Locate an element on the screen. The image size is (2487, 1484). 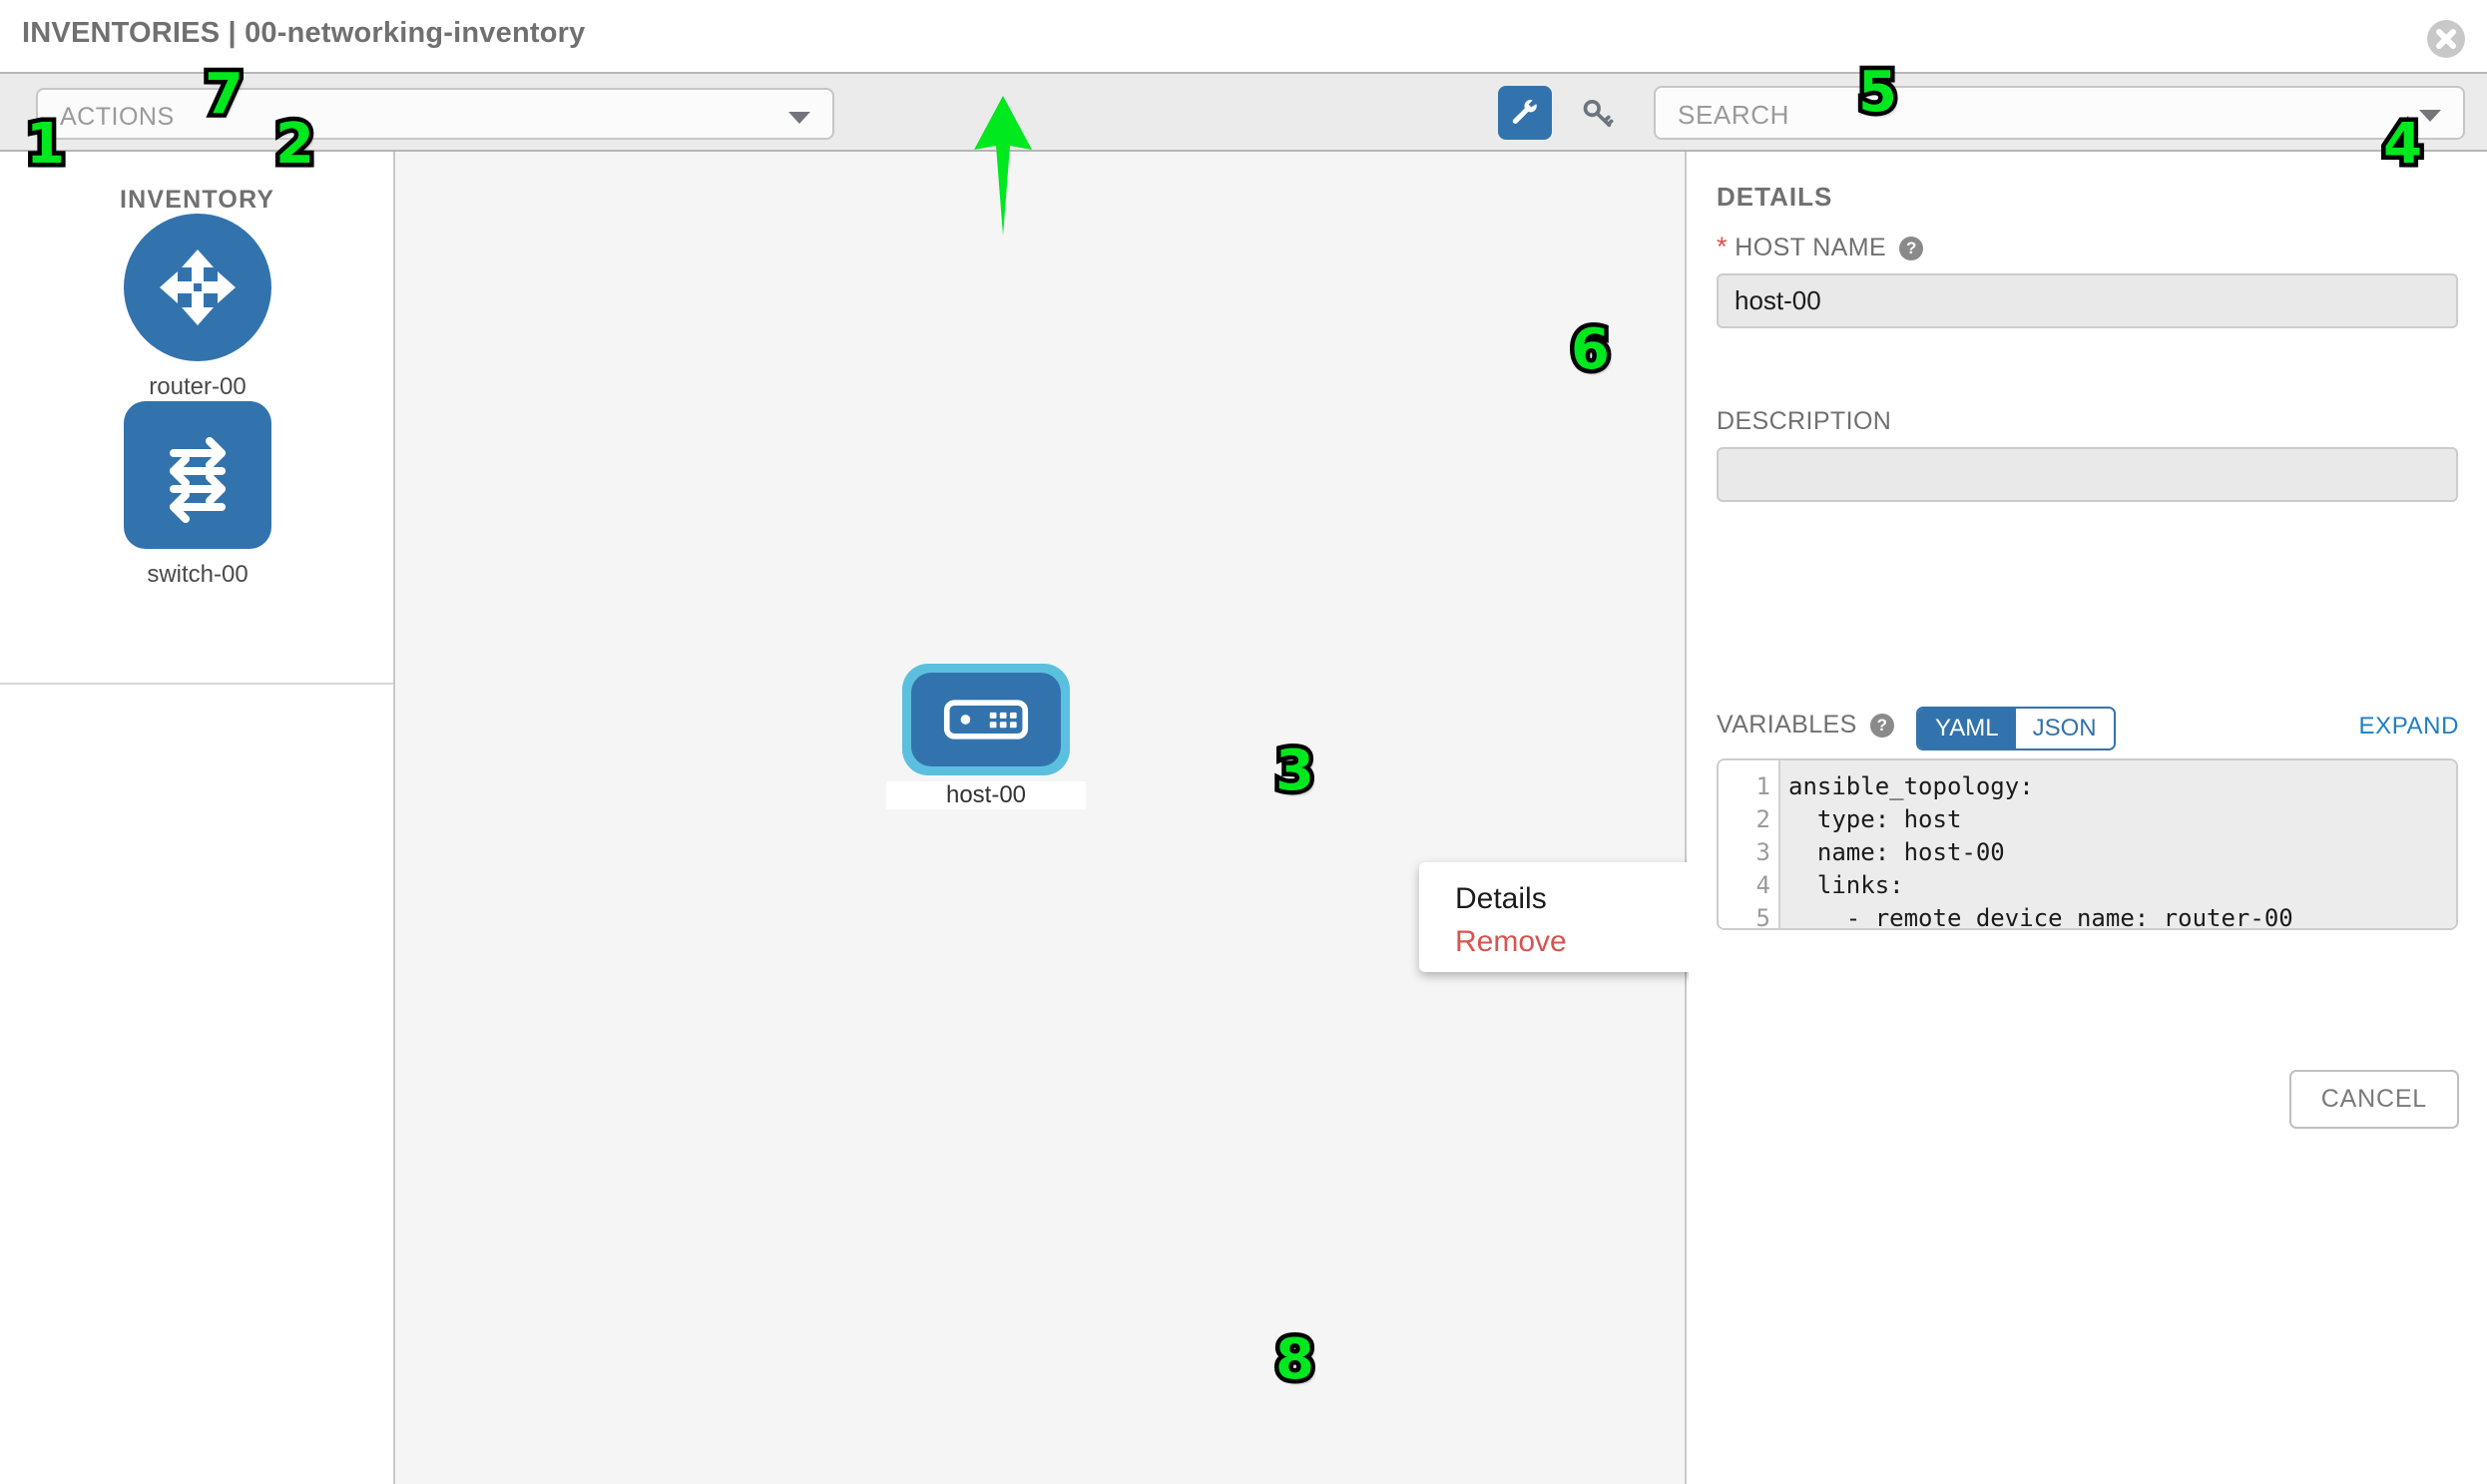
inventory-divider is located at coordinates (196, 684).